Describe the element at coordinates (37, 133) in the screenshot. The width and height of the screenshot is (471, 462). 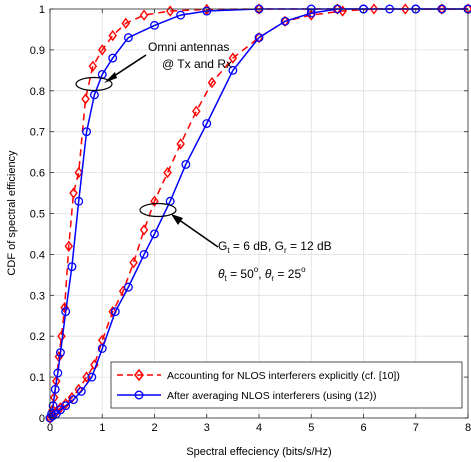
I see `y-tick-label: 0.7` at that location.